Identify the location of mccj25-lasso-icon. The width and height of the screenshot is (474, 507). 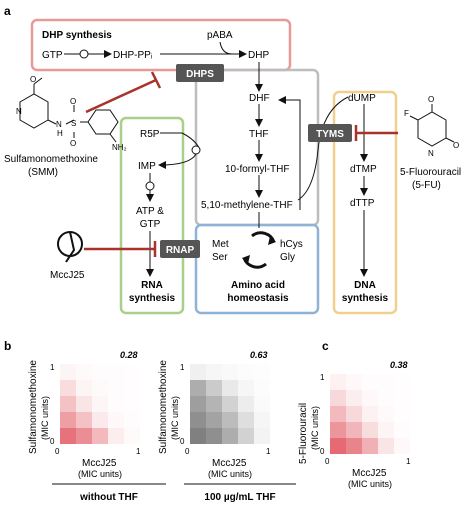
(70, 247).